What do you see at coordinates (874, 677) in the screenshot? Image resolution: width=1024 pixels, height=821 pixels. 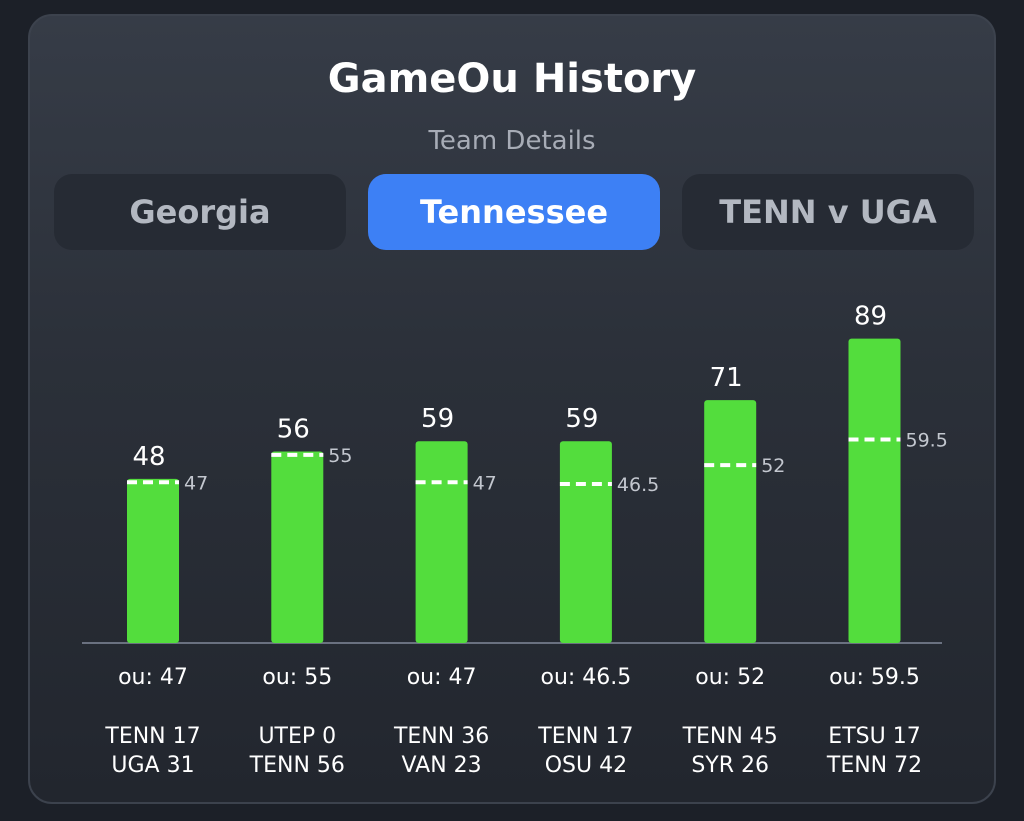 I see `ou-caption: ou: 59.5` at bounding box center [874, 677].